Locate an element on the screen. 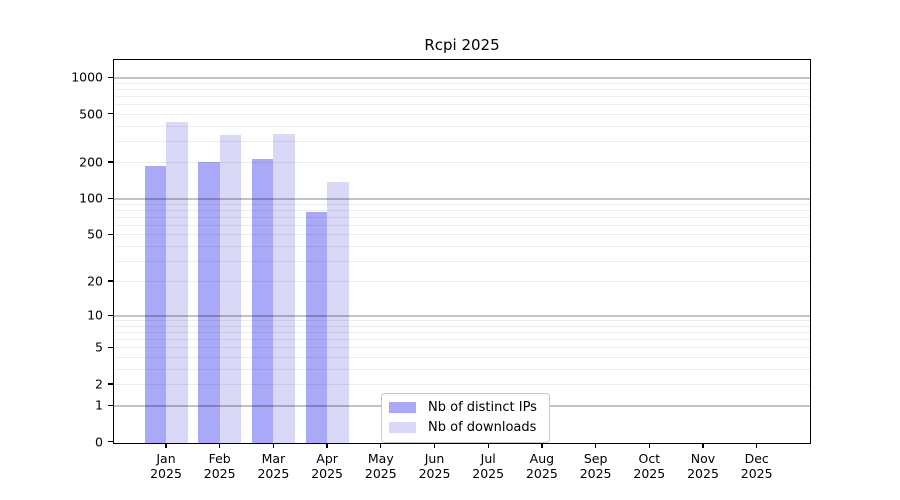 The width and height of the screenshot is (900, 500). x-tick-label-line: Sep is located at coordinates (595, 458).